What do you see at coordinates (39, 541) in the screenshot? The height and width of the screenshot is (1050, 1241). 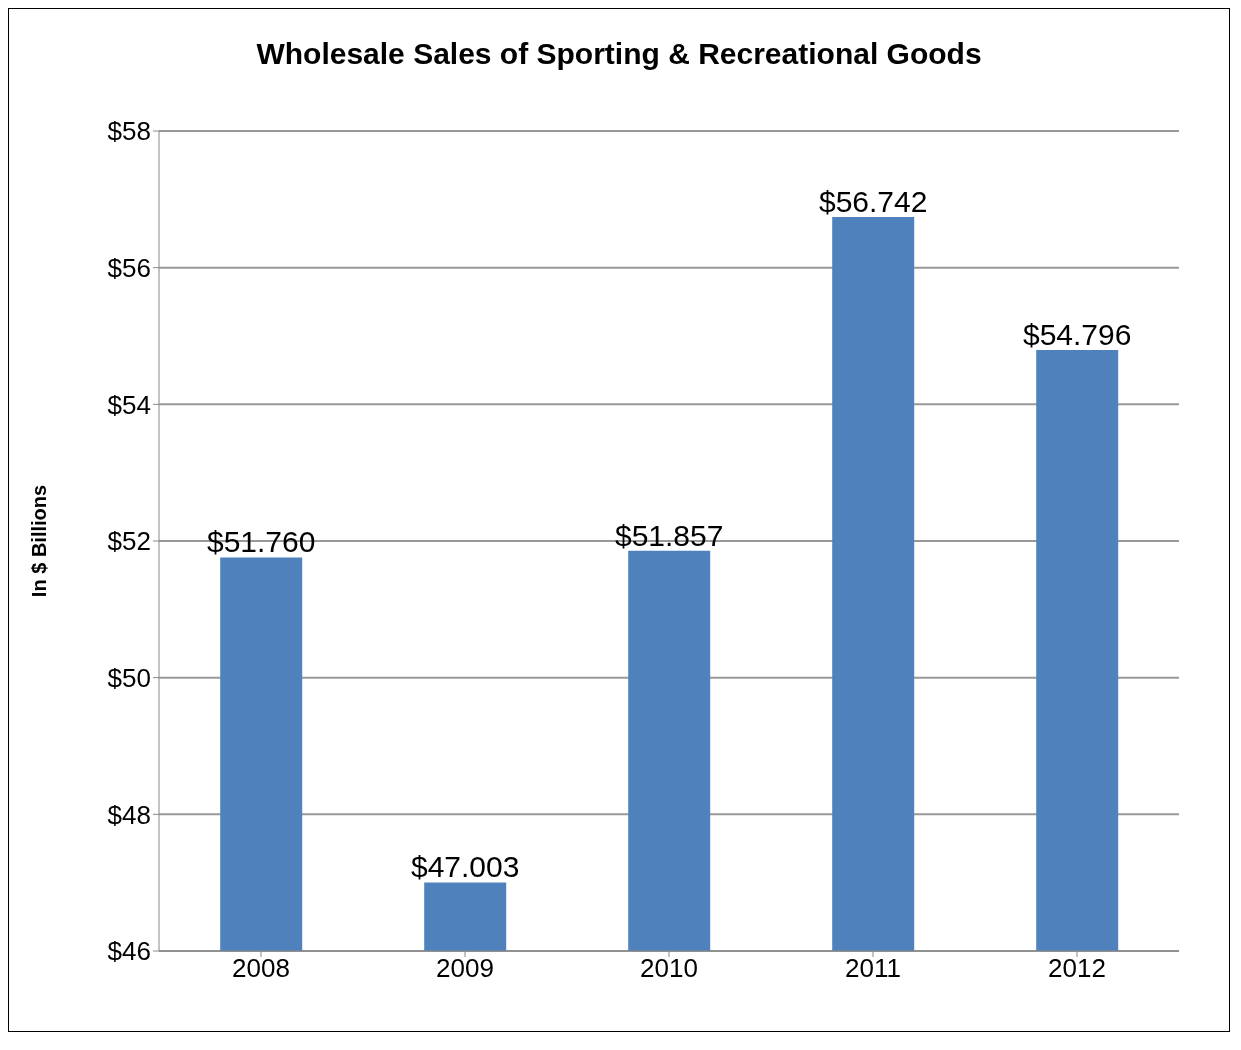 I see `y-axis-title: In $ Billions` at bounding box center [39, 541].